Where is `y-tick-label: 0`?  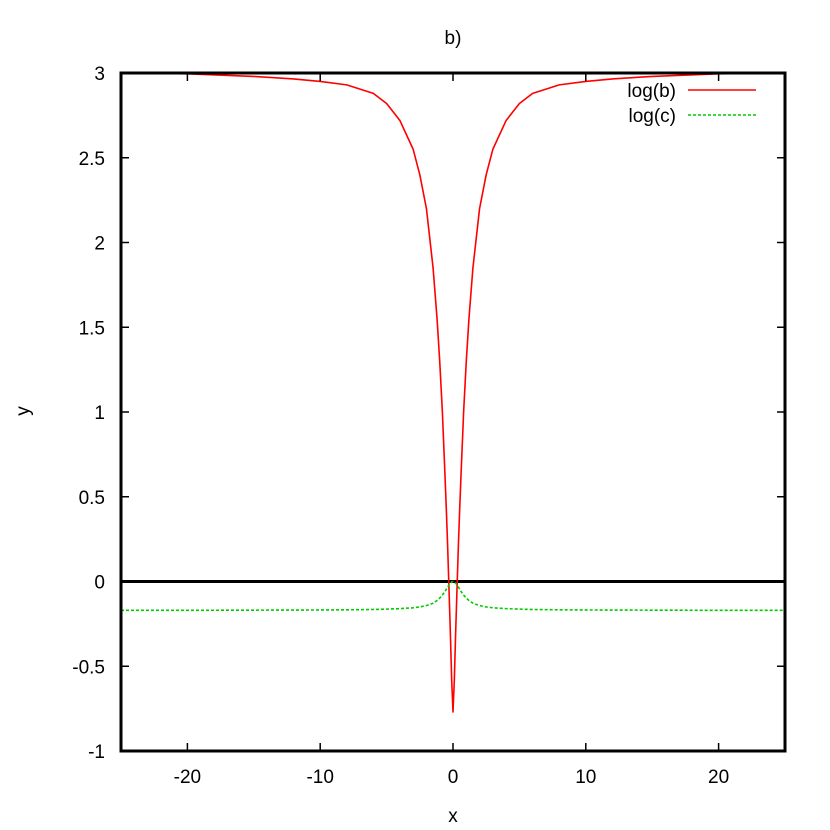
y-tick-label: 0 is located at coordinates (99, 583).